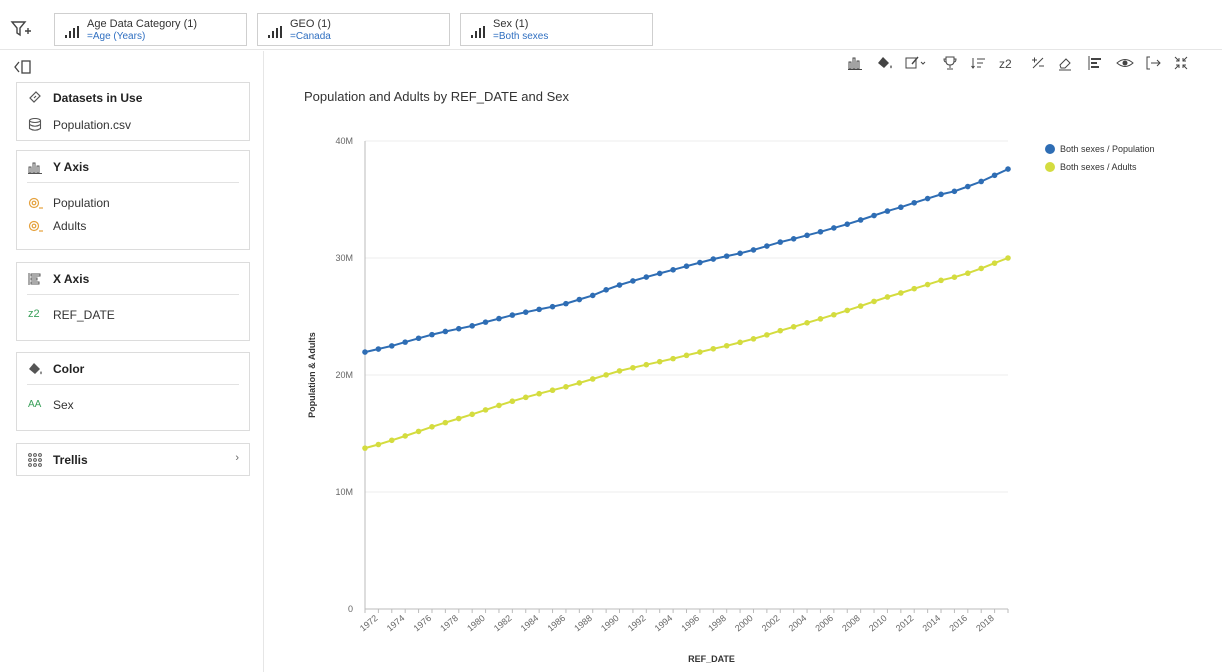  What do you see at coordinates (310, 24) in the screenshot?
I see `filter-chip-title: GEO (1)` at bounding box center [310, 24].